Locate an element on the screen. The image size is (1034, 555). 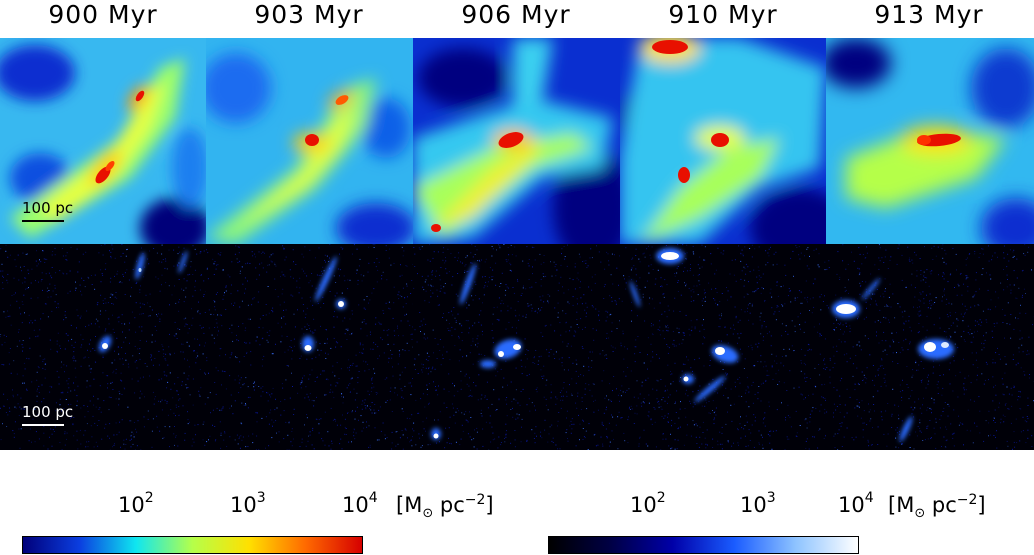
star-colorbar-tick-1e3: 103 is located at coordinates (758, 503).